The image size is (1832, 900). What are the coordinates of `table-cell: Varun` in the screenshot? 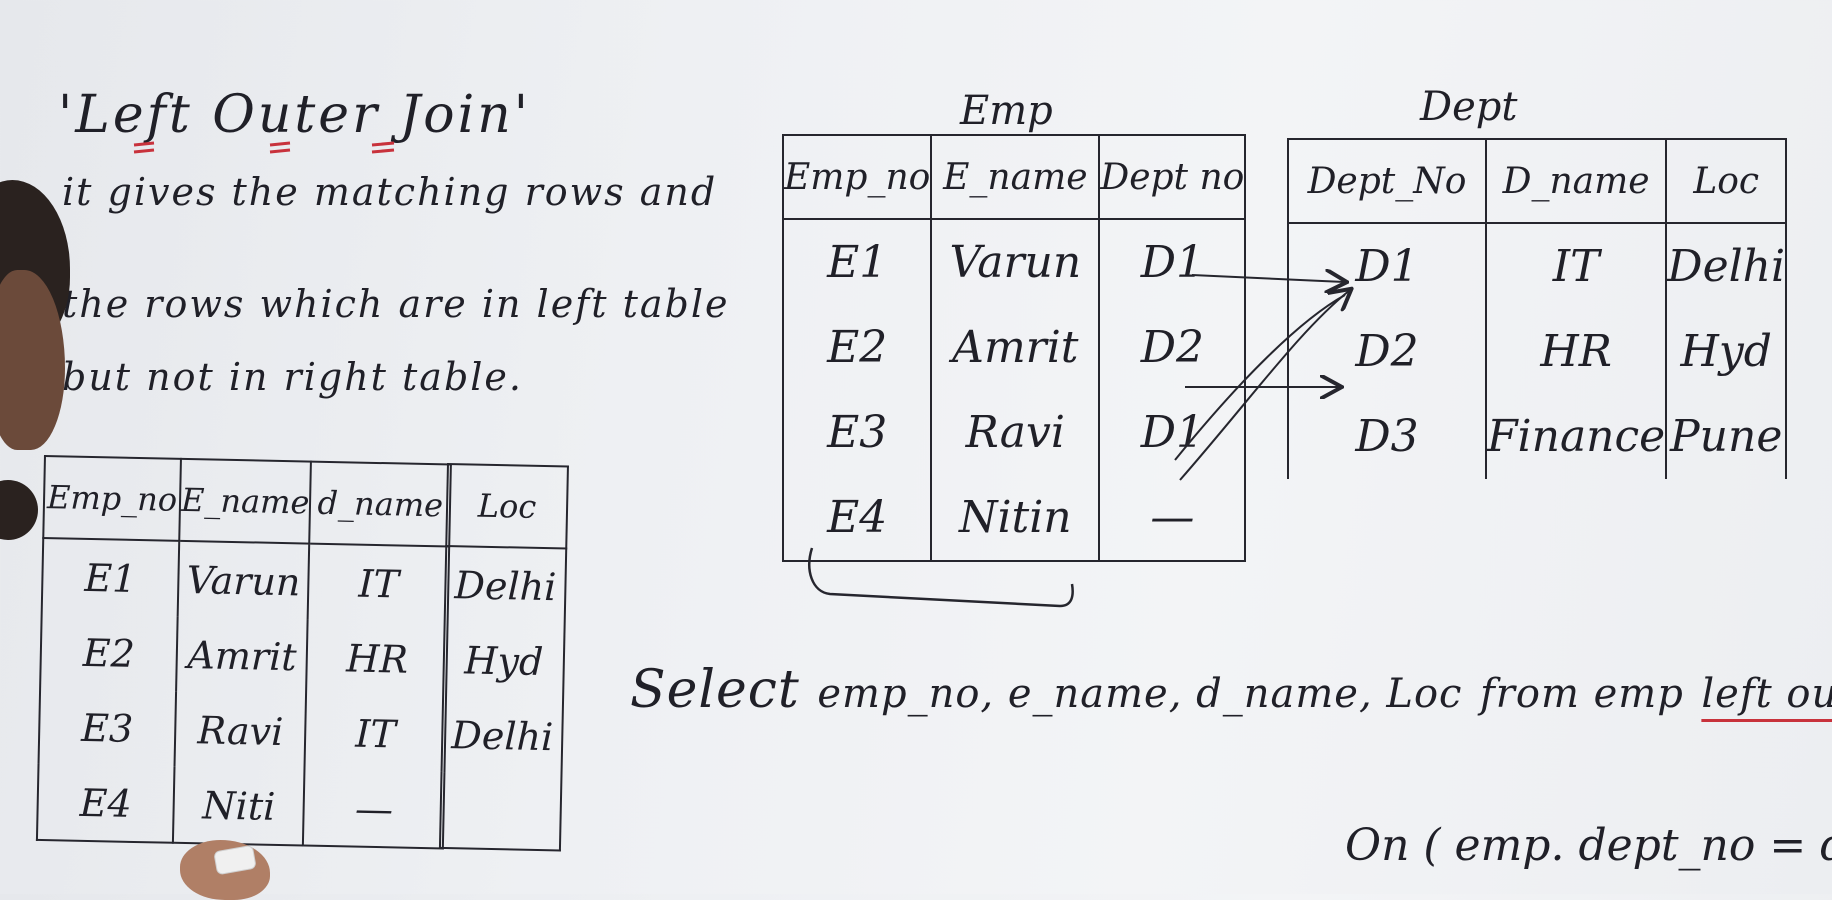 It's located at (1015, 262).